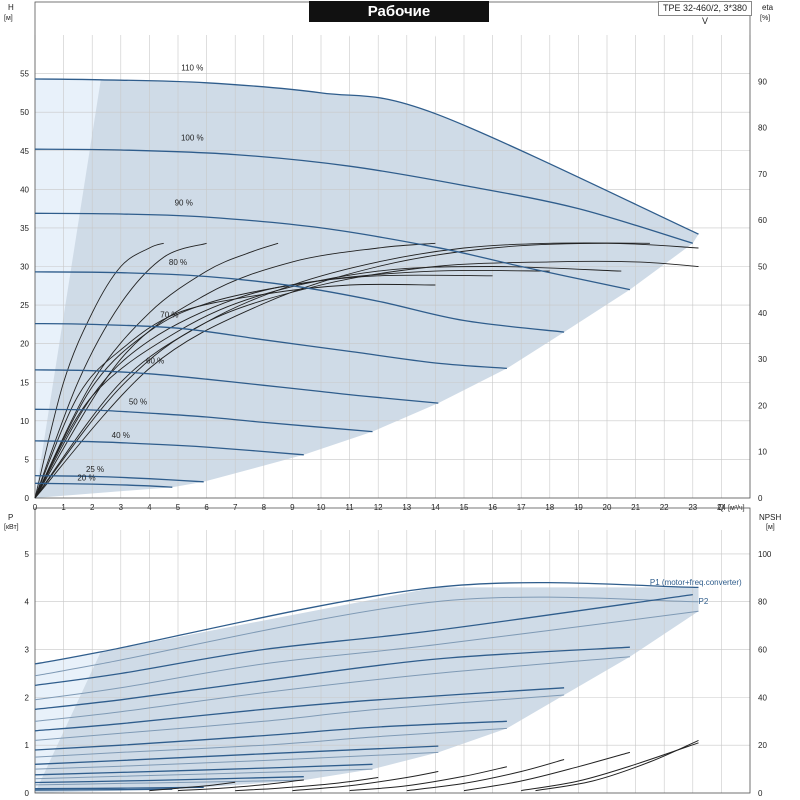 This screenshot has height=800, width=800. Describe the element at coordinates (768, 7) in the screenshot. I see `y2-axis-label: eta` at that location.